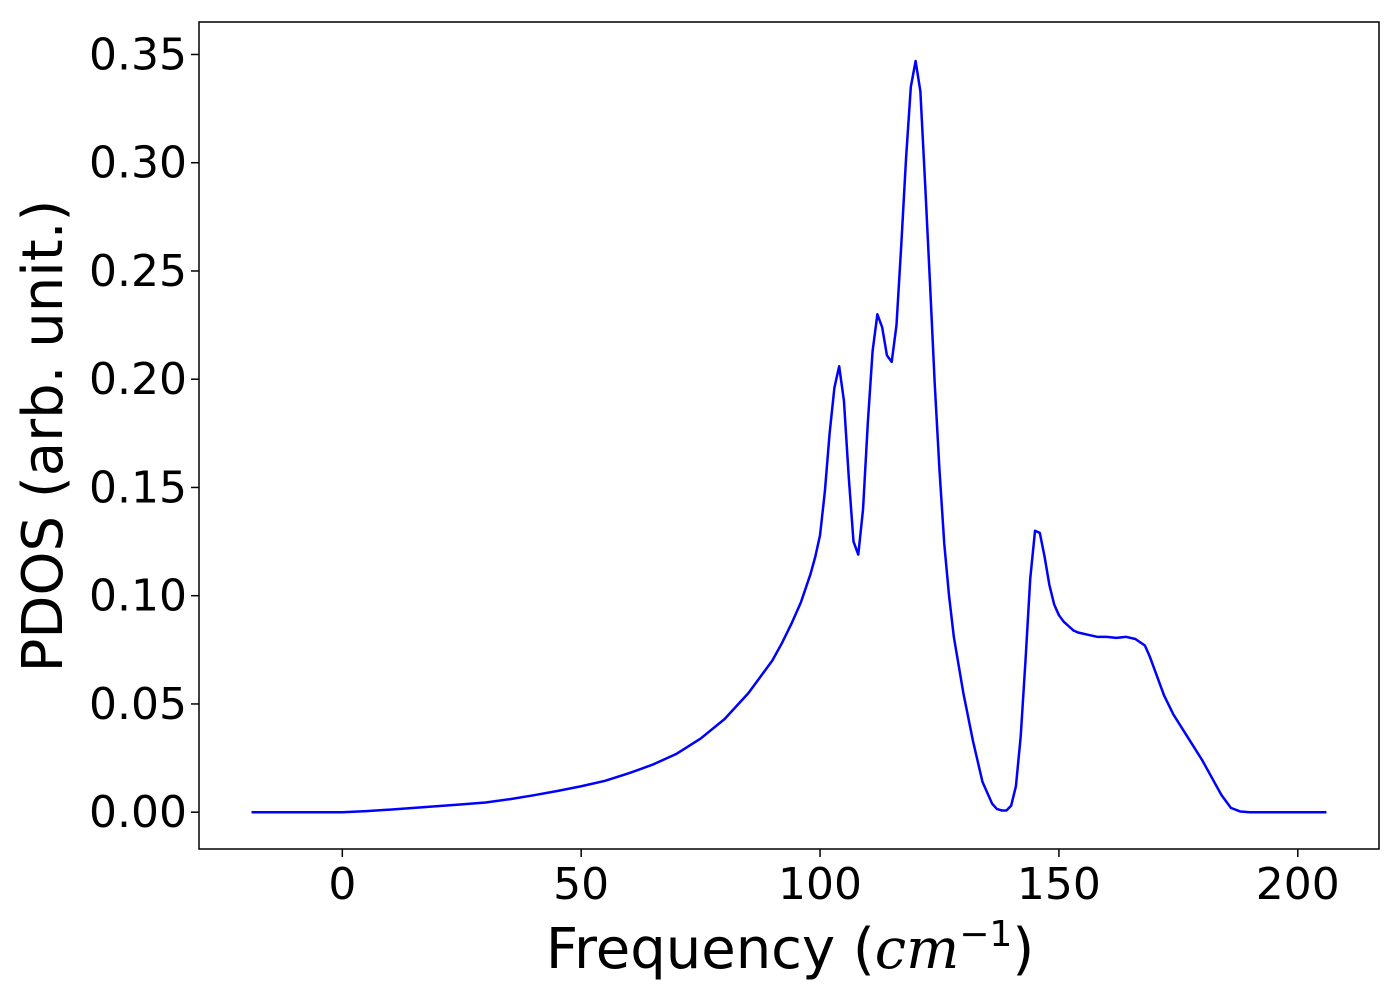 This screenshot has width=1400, height=1000. Describe the element at coordinates (820, 884) in the screenshot. I see `x-tick-label: 100` at that location.